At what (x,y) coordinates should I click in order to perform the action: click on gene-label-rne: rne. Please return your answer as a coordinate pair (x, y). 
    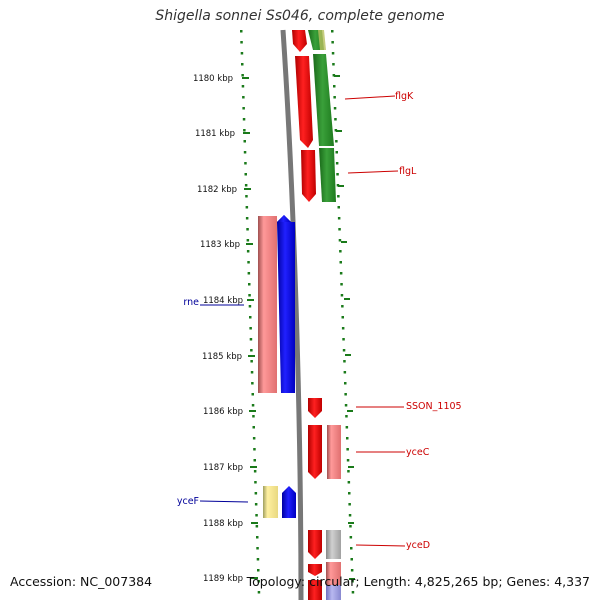
    Looking at the image, I should click on (191, 302).